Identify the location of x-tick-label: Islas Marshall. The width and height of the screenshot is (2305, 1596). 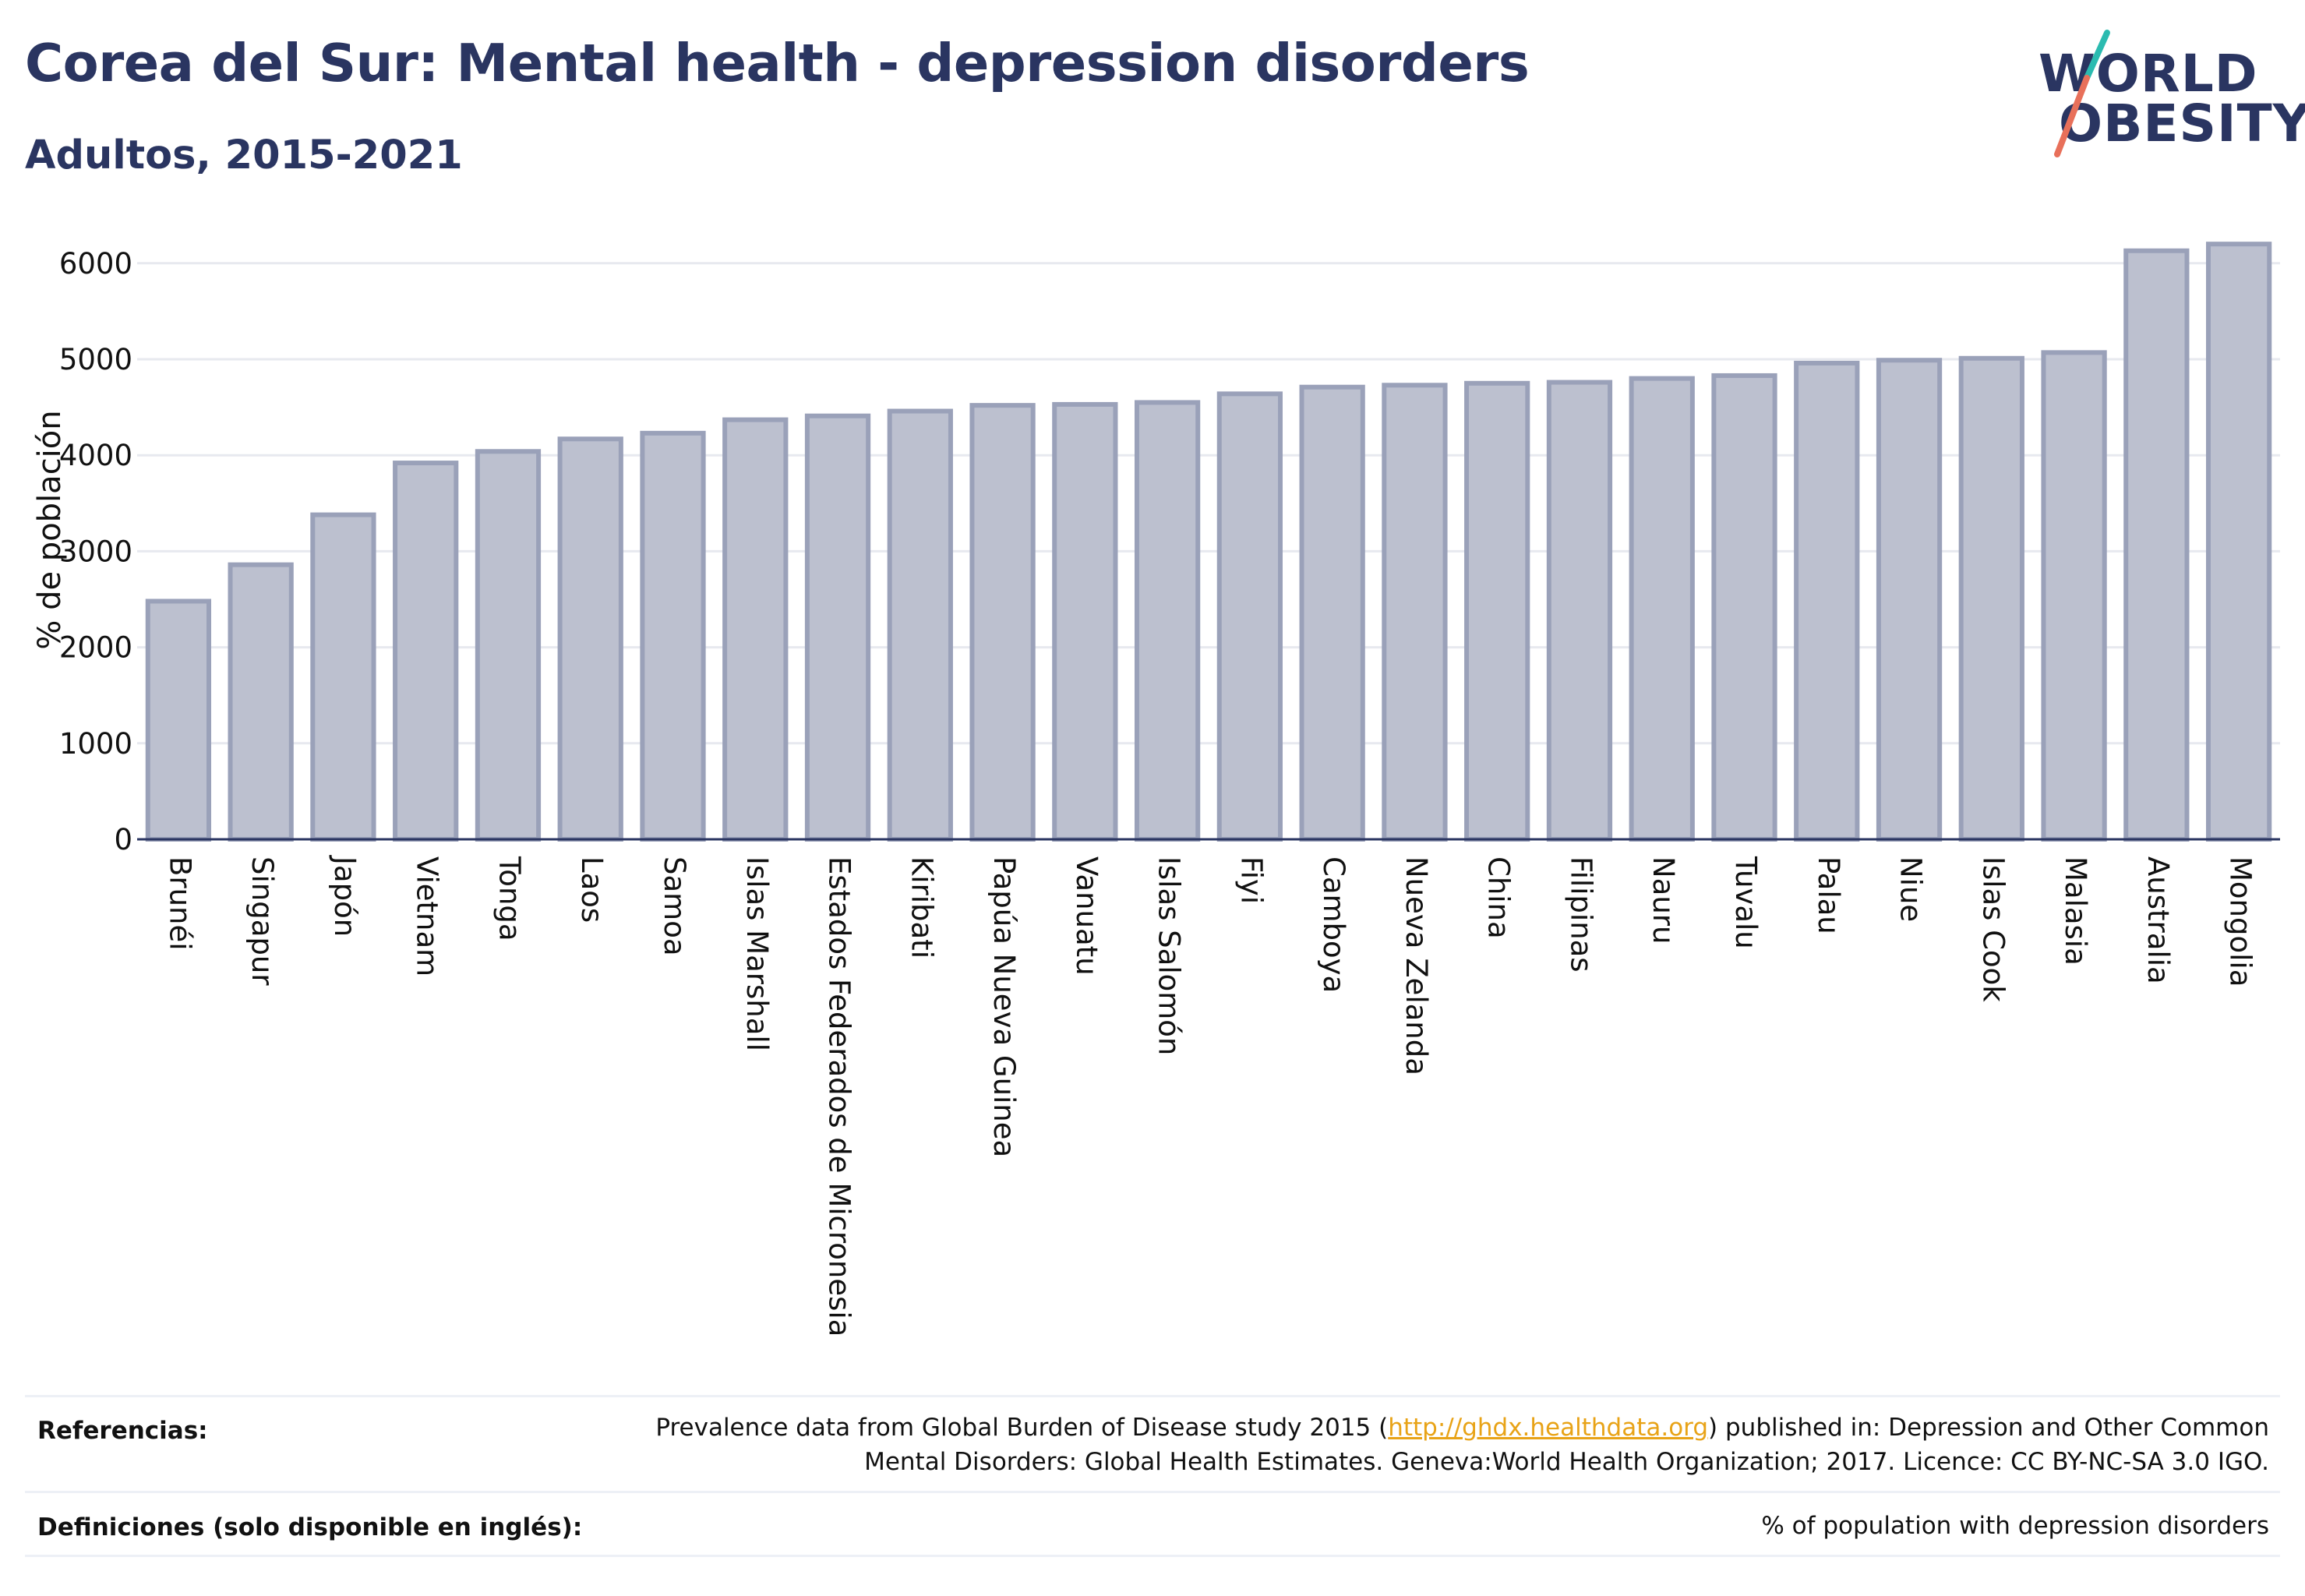
(757, 953).